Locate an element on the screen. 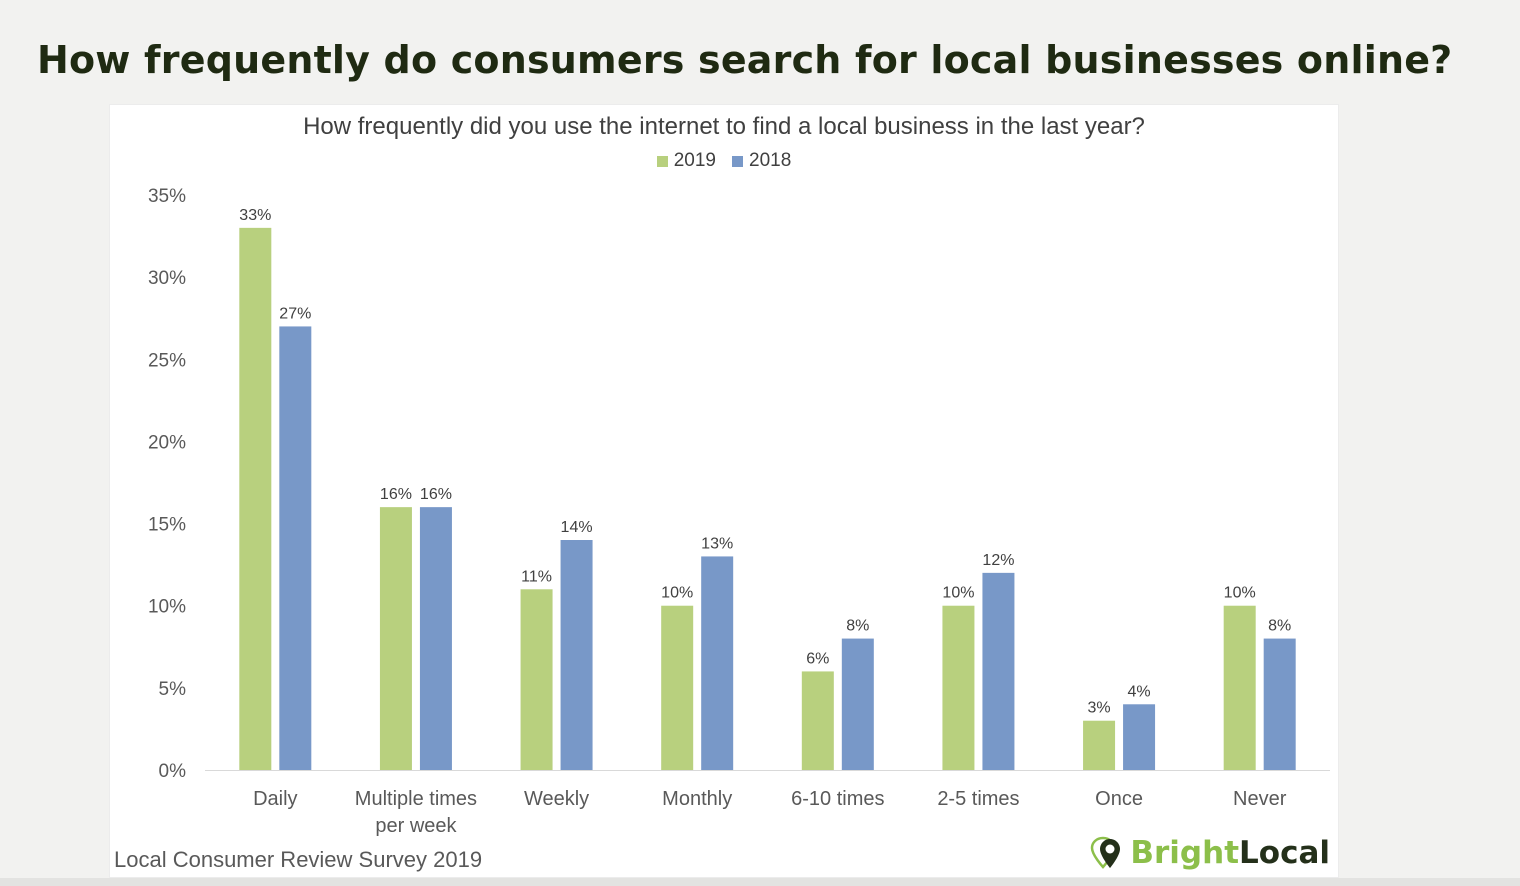  brightlocal-logo: BrightLocal is located at coordinates (1210, 853).